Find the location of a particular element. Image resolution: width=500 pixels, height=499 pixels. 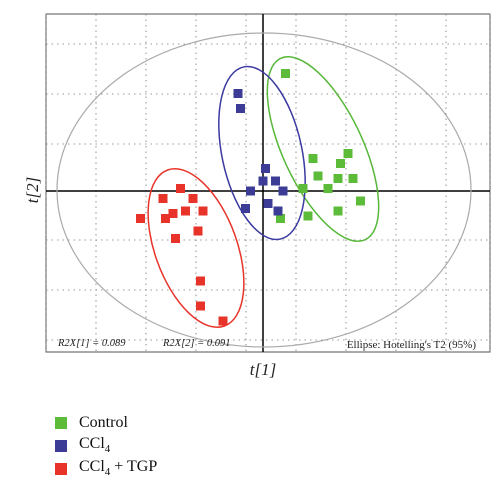

legend-label-ccl4-tgp: CCl4 + TGP is located at coordinates (118, 468).